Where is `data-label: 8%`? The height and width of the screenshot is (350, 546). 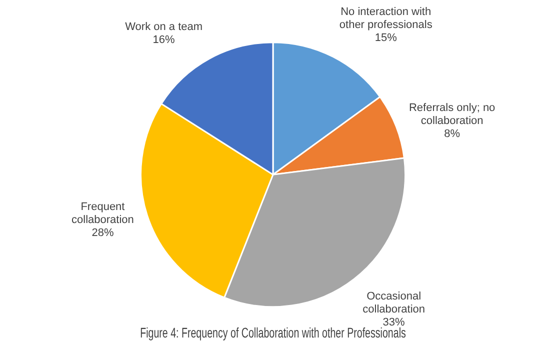
data-label: 8% is located at coordinates (452, 134).